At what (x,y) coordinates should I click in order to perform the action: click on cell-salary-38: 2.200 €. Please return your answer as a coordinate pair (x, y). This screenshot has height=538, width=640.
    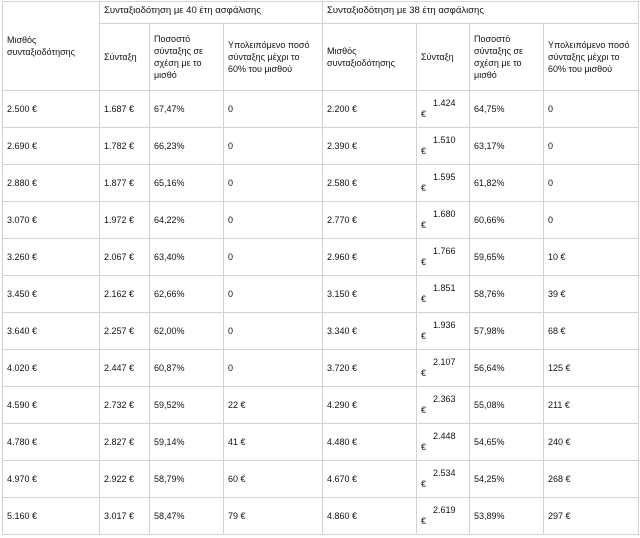
    Looking at the image, I should click on (370, 109).